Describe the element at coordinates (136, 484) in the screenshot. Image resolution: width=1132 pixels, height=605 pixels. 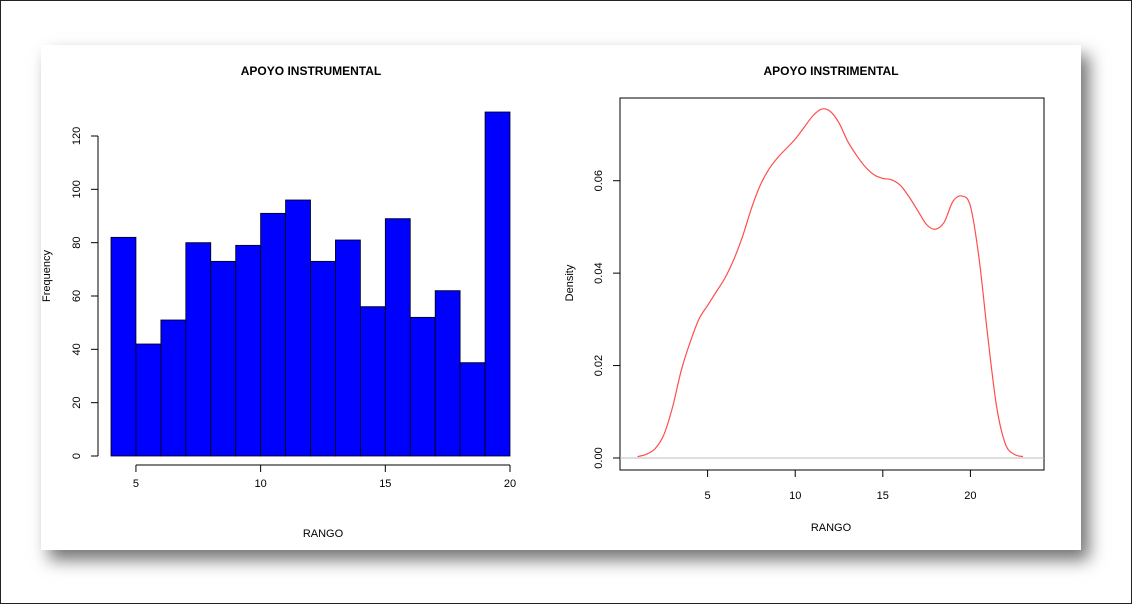
I see `histogram-x-tick-label: 5` at that location.